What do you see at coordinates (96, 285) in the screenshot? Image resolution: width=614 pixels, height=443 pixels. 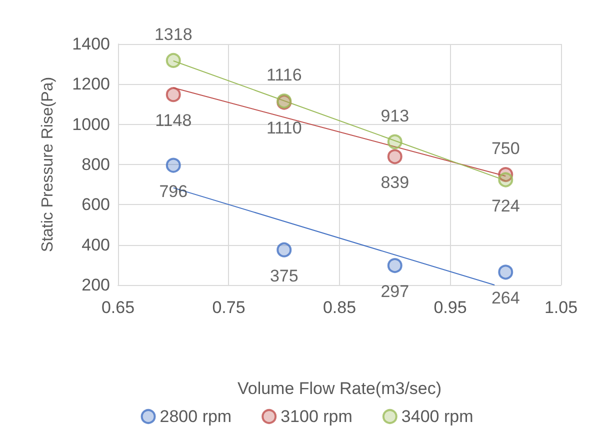 I see `y-tick-label: 200` at bounding box center [96, 285].